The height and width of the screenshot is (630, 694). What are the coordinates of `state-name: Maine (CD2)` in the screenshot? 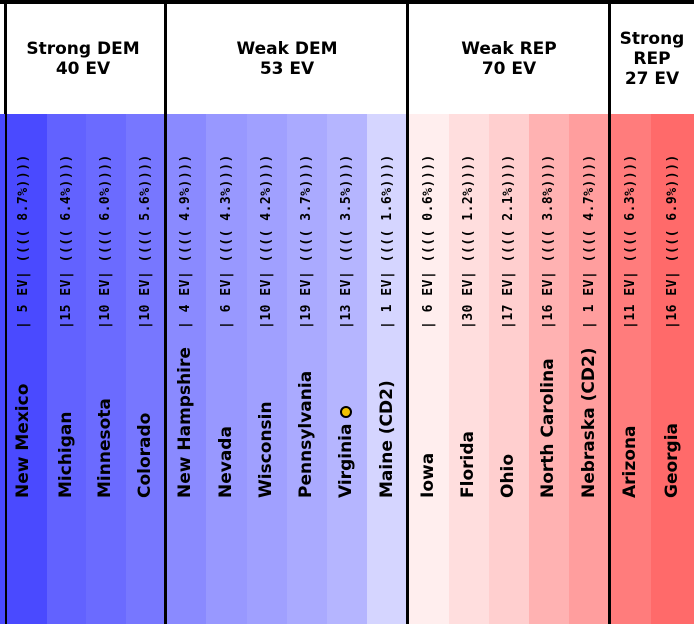 It's located at (386, 439).